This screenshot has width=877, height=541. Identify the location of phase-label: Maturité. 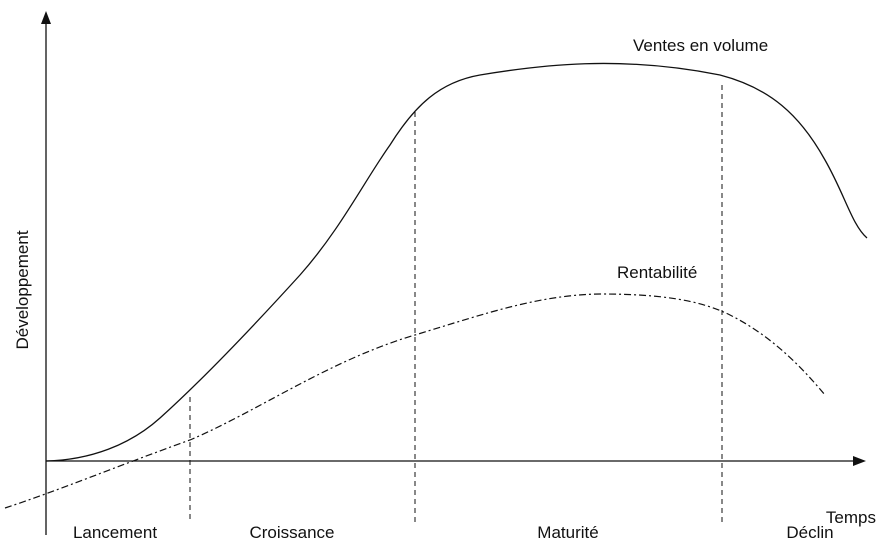
(567, 532).